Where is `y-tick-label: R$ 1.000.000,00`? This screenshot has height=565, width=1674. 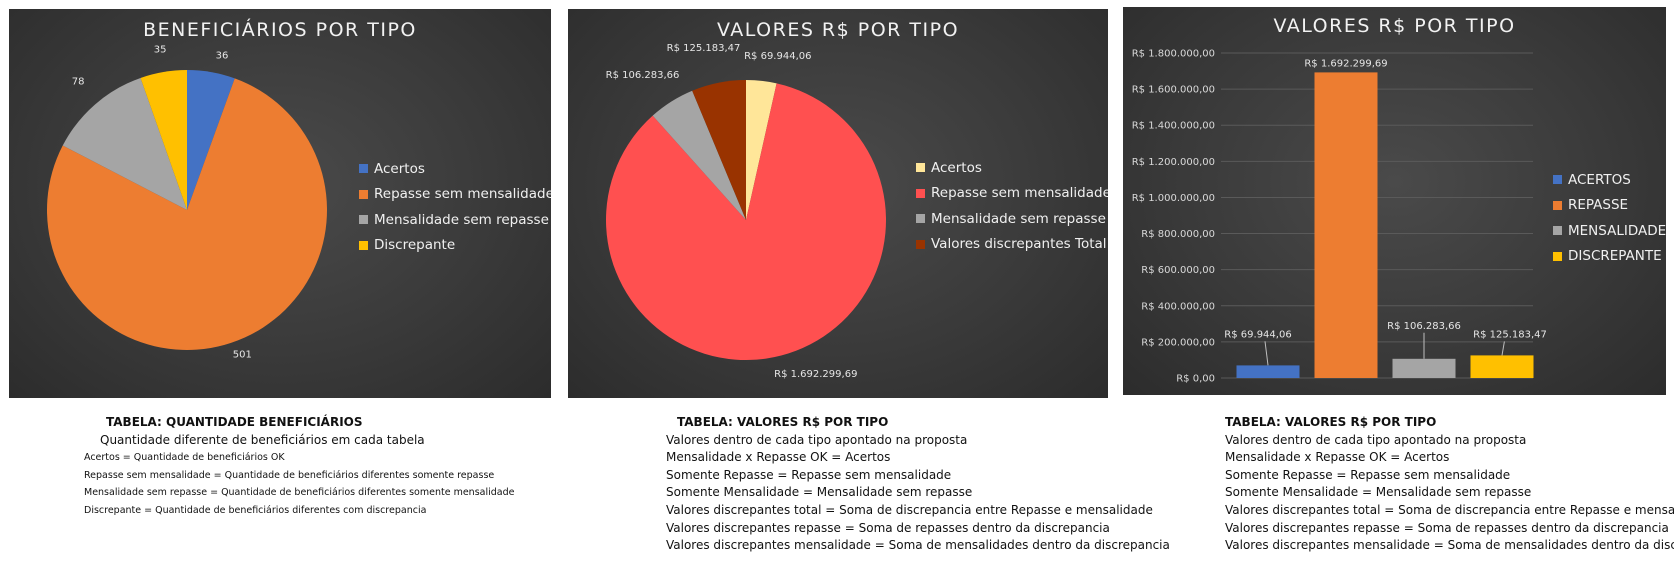
y-tick-label: R$ 1.000.000,00 is located at coordinates (1173, 198).